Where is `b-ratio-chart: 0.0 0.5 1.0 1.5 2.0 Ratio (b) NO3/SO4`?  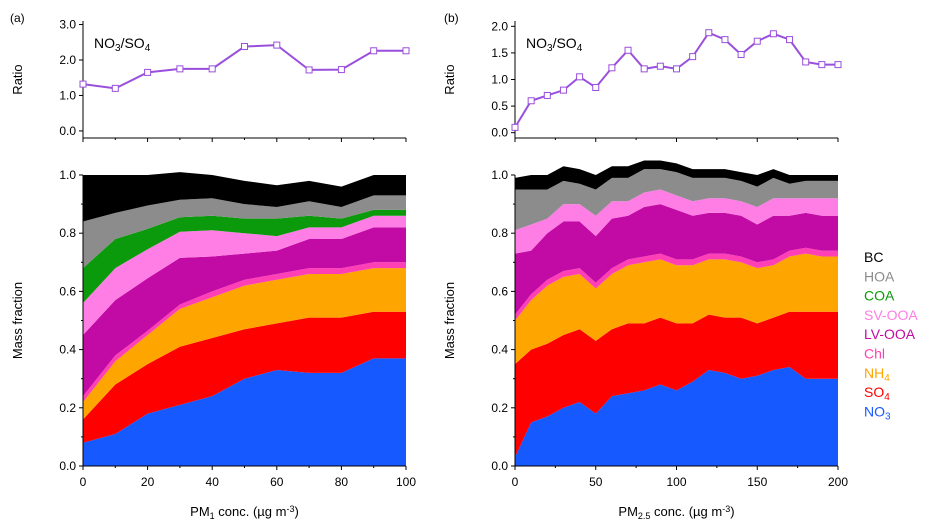 b-ratio-chart: 0.0 0.5 1.0 1.5 2.0 Ratio (b) NO3/SO4 is located at coordinates (642, 76).